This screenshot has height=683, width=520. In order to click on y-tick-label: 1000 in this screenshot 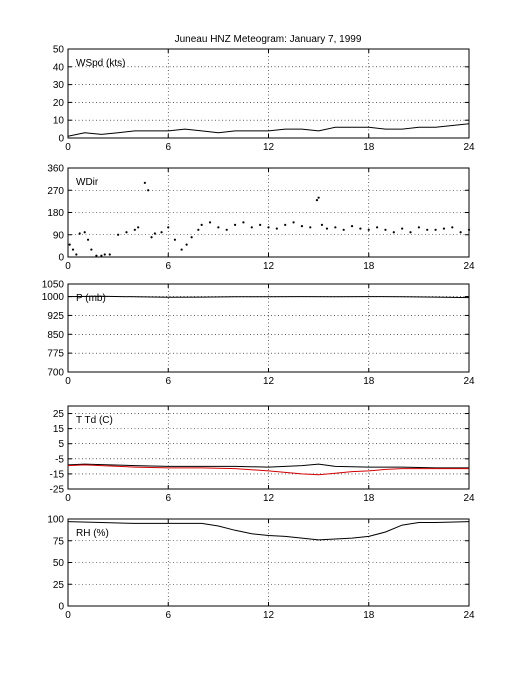, I will do `click(53, 297)`.